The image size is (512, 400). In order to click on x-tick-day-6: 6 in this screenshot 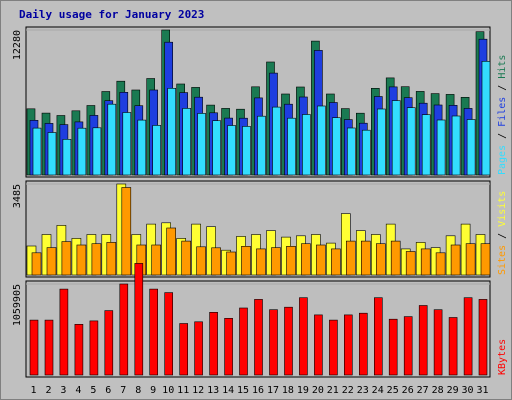, I will do `click(108, 390)`.